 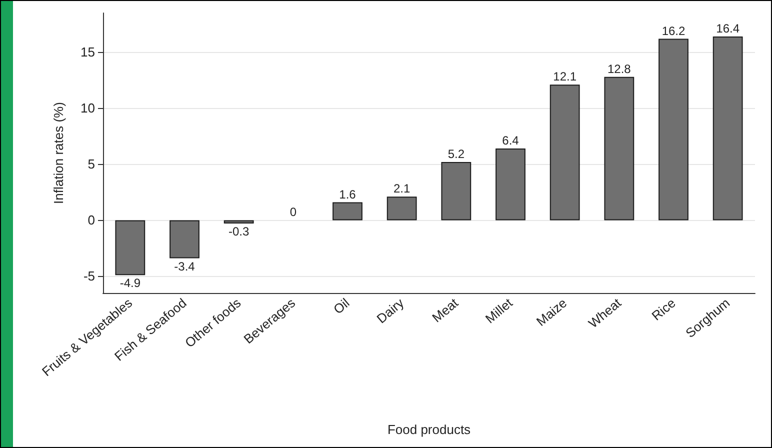 I want to click on y-tick-label: 0, so click(x=91, y=220).